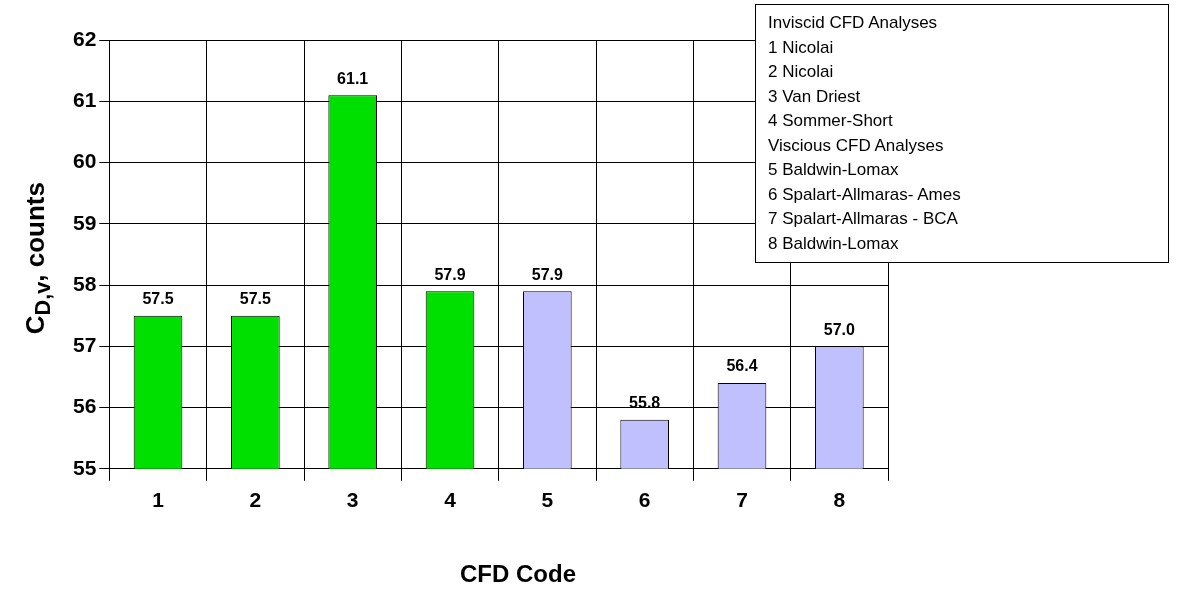  I want to click on y-tick-label: 55, so click(85, 467).